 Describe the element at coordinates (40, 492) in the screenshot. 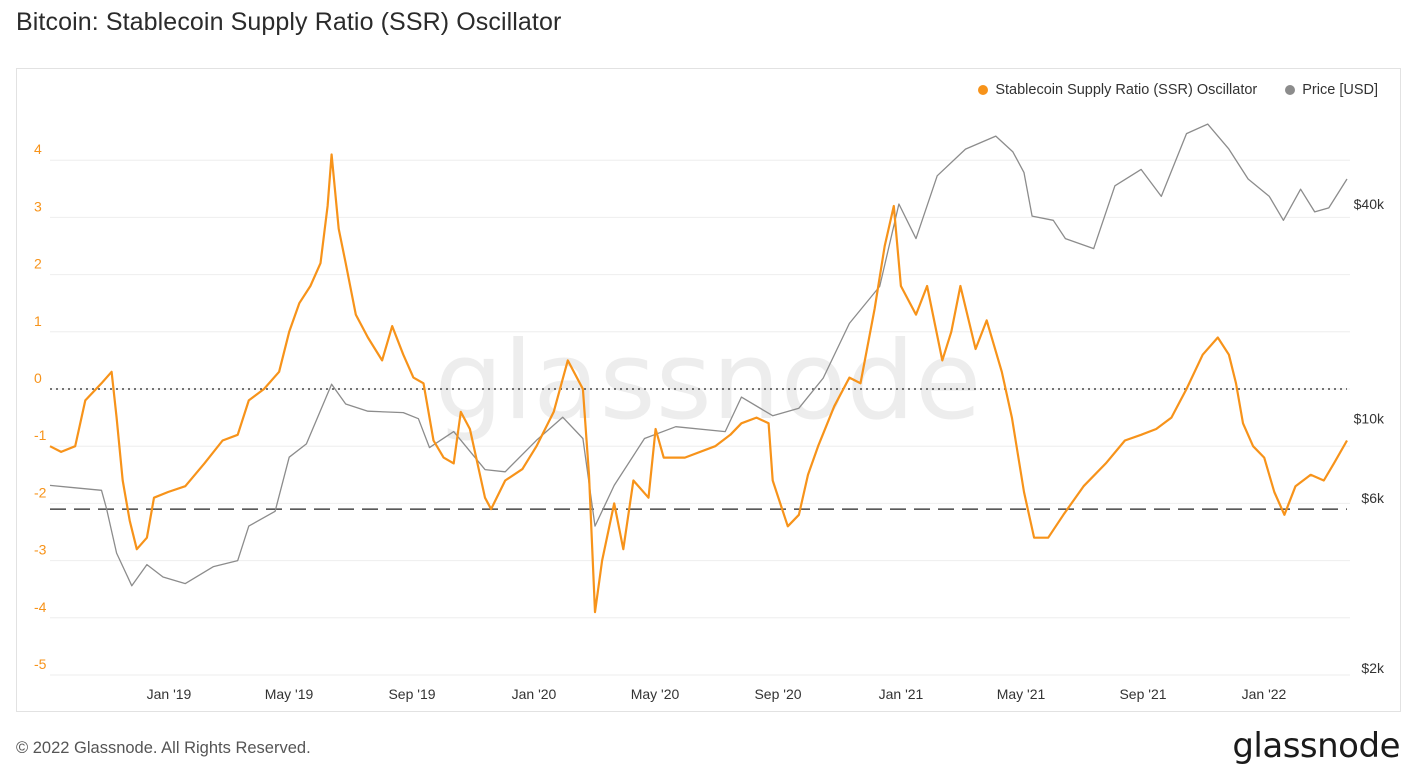

I see `y-left-tick-6: -2` at that location.